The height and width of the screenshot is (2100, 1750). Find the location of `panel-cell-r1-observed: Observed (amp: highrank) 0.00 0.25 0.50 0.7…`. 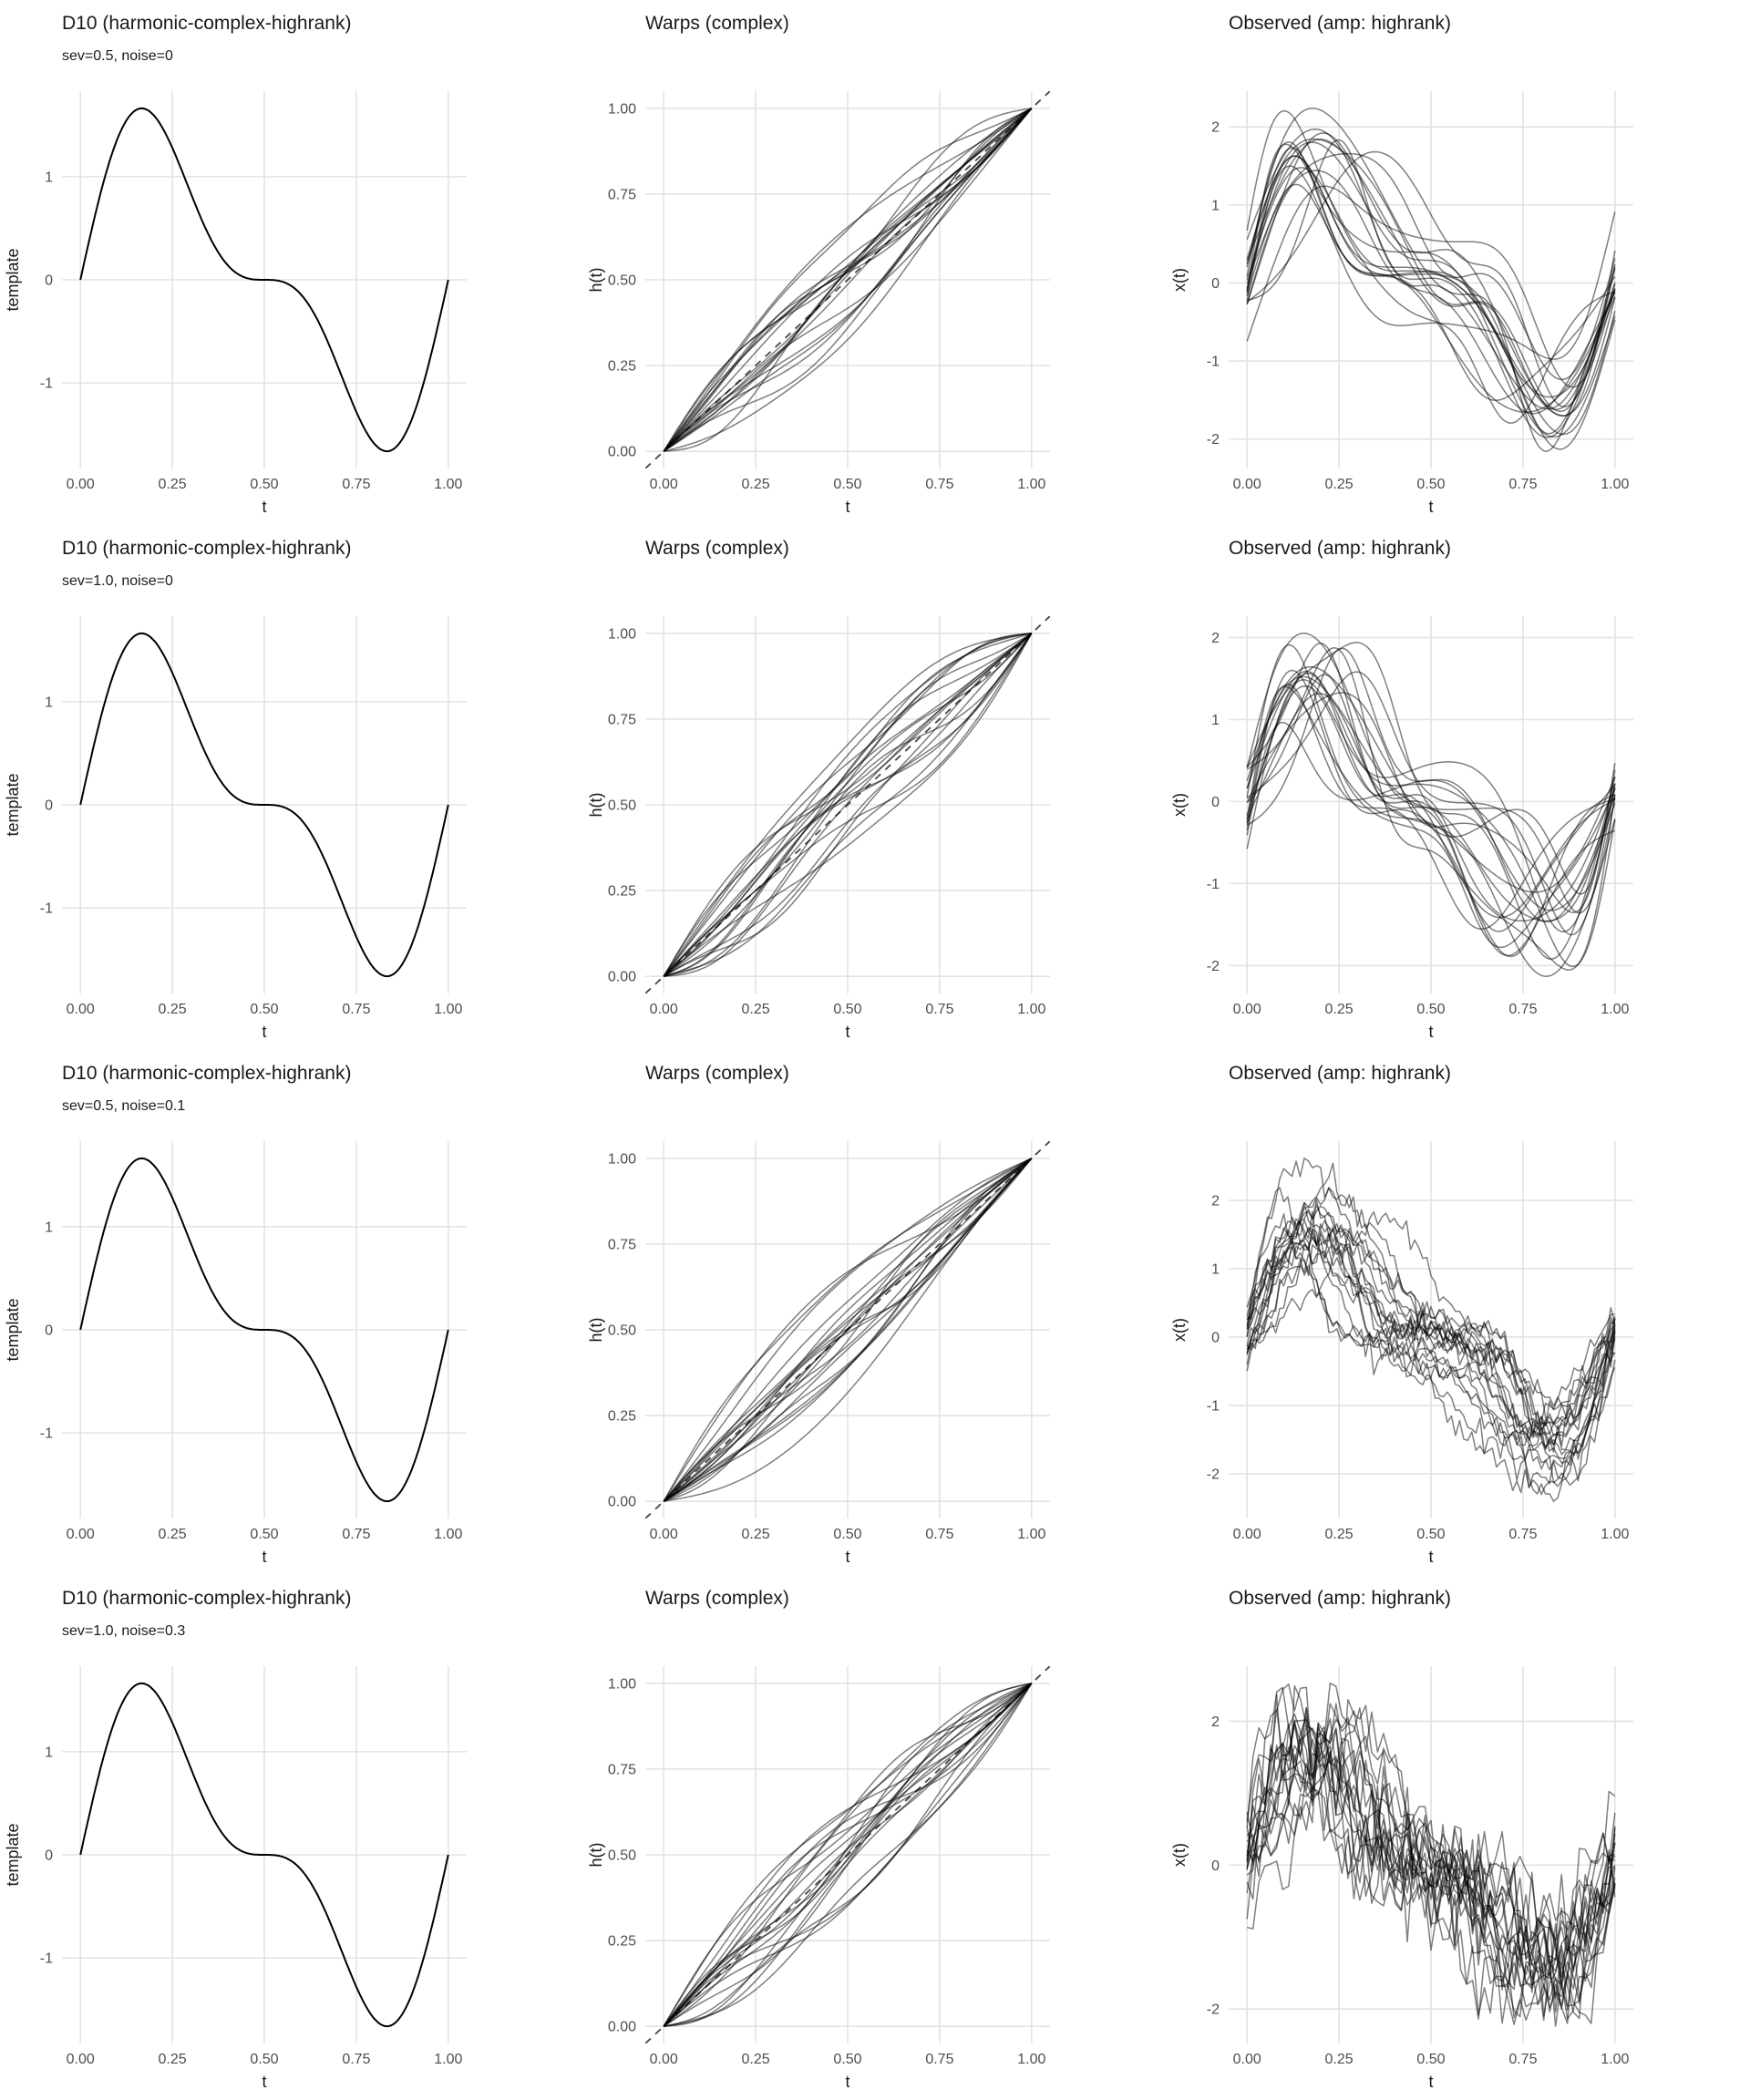

panel-cell-r1-observed: Observed (amp: highrank) 0.00 0.25 0.50 0.7… is located at coordinates (1459, 262).